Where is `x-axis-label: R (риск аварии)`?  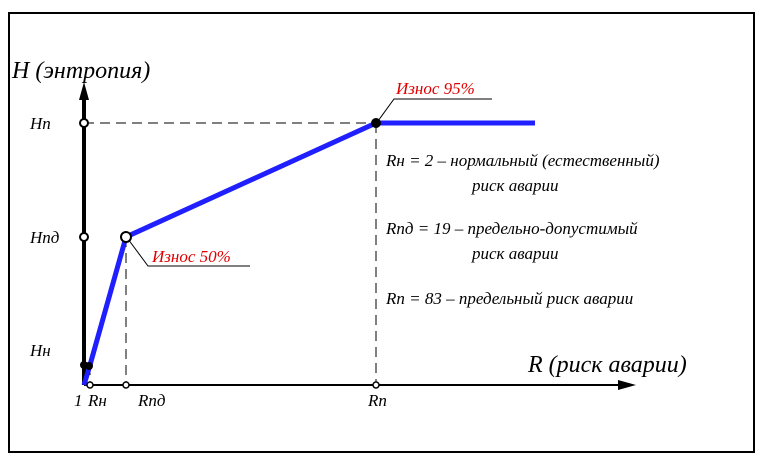 x-axis-label: R (риск аварии) is located at coordinates (607, 365).